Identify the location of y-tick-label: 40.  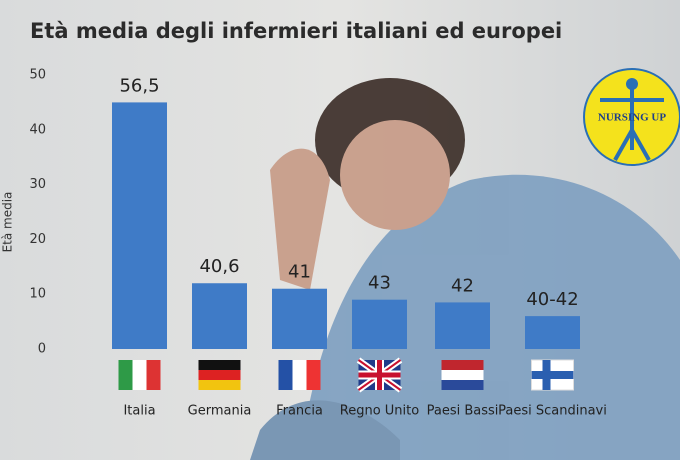
(37, 129).